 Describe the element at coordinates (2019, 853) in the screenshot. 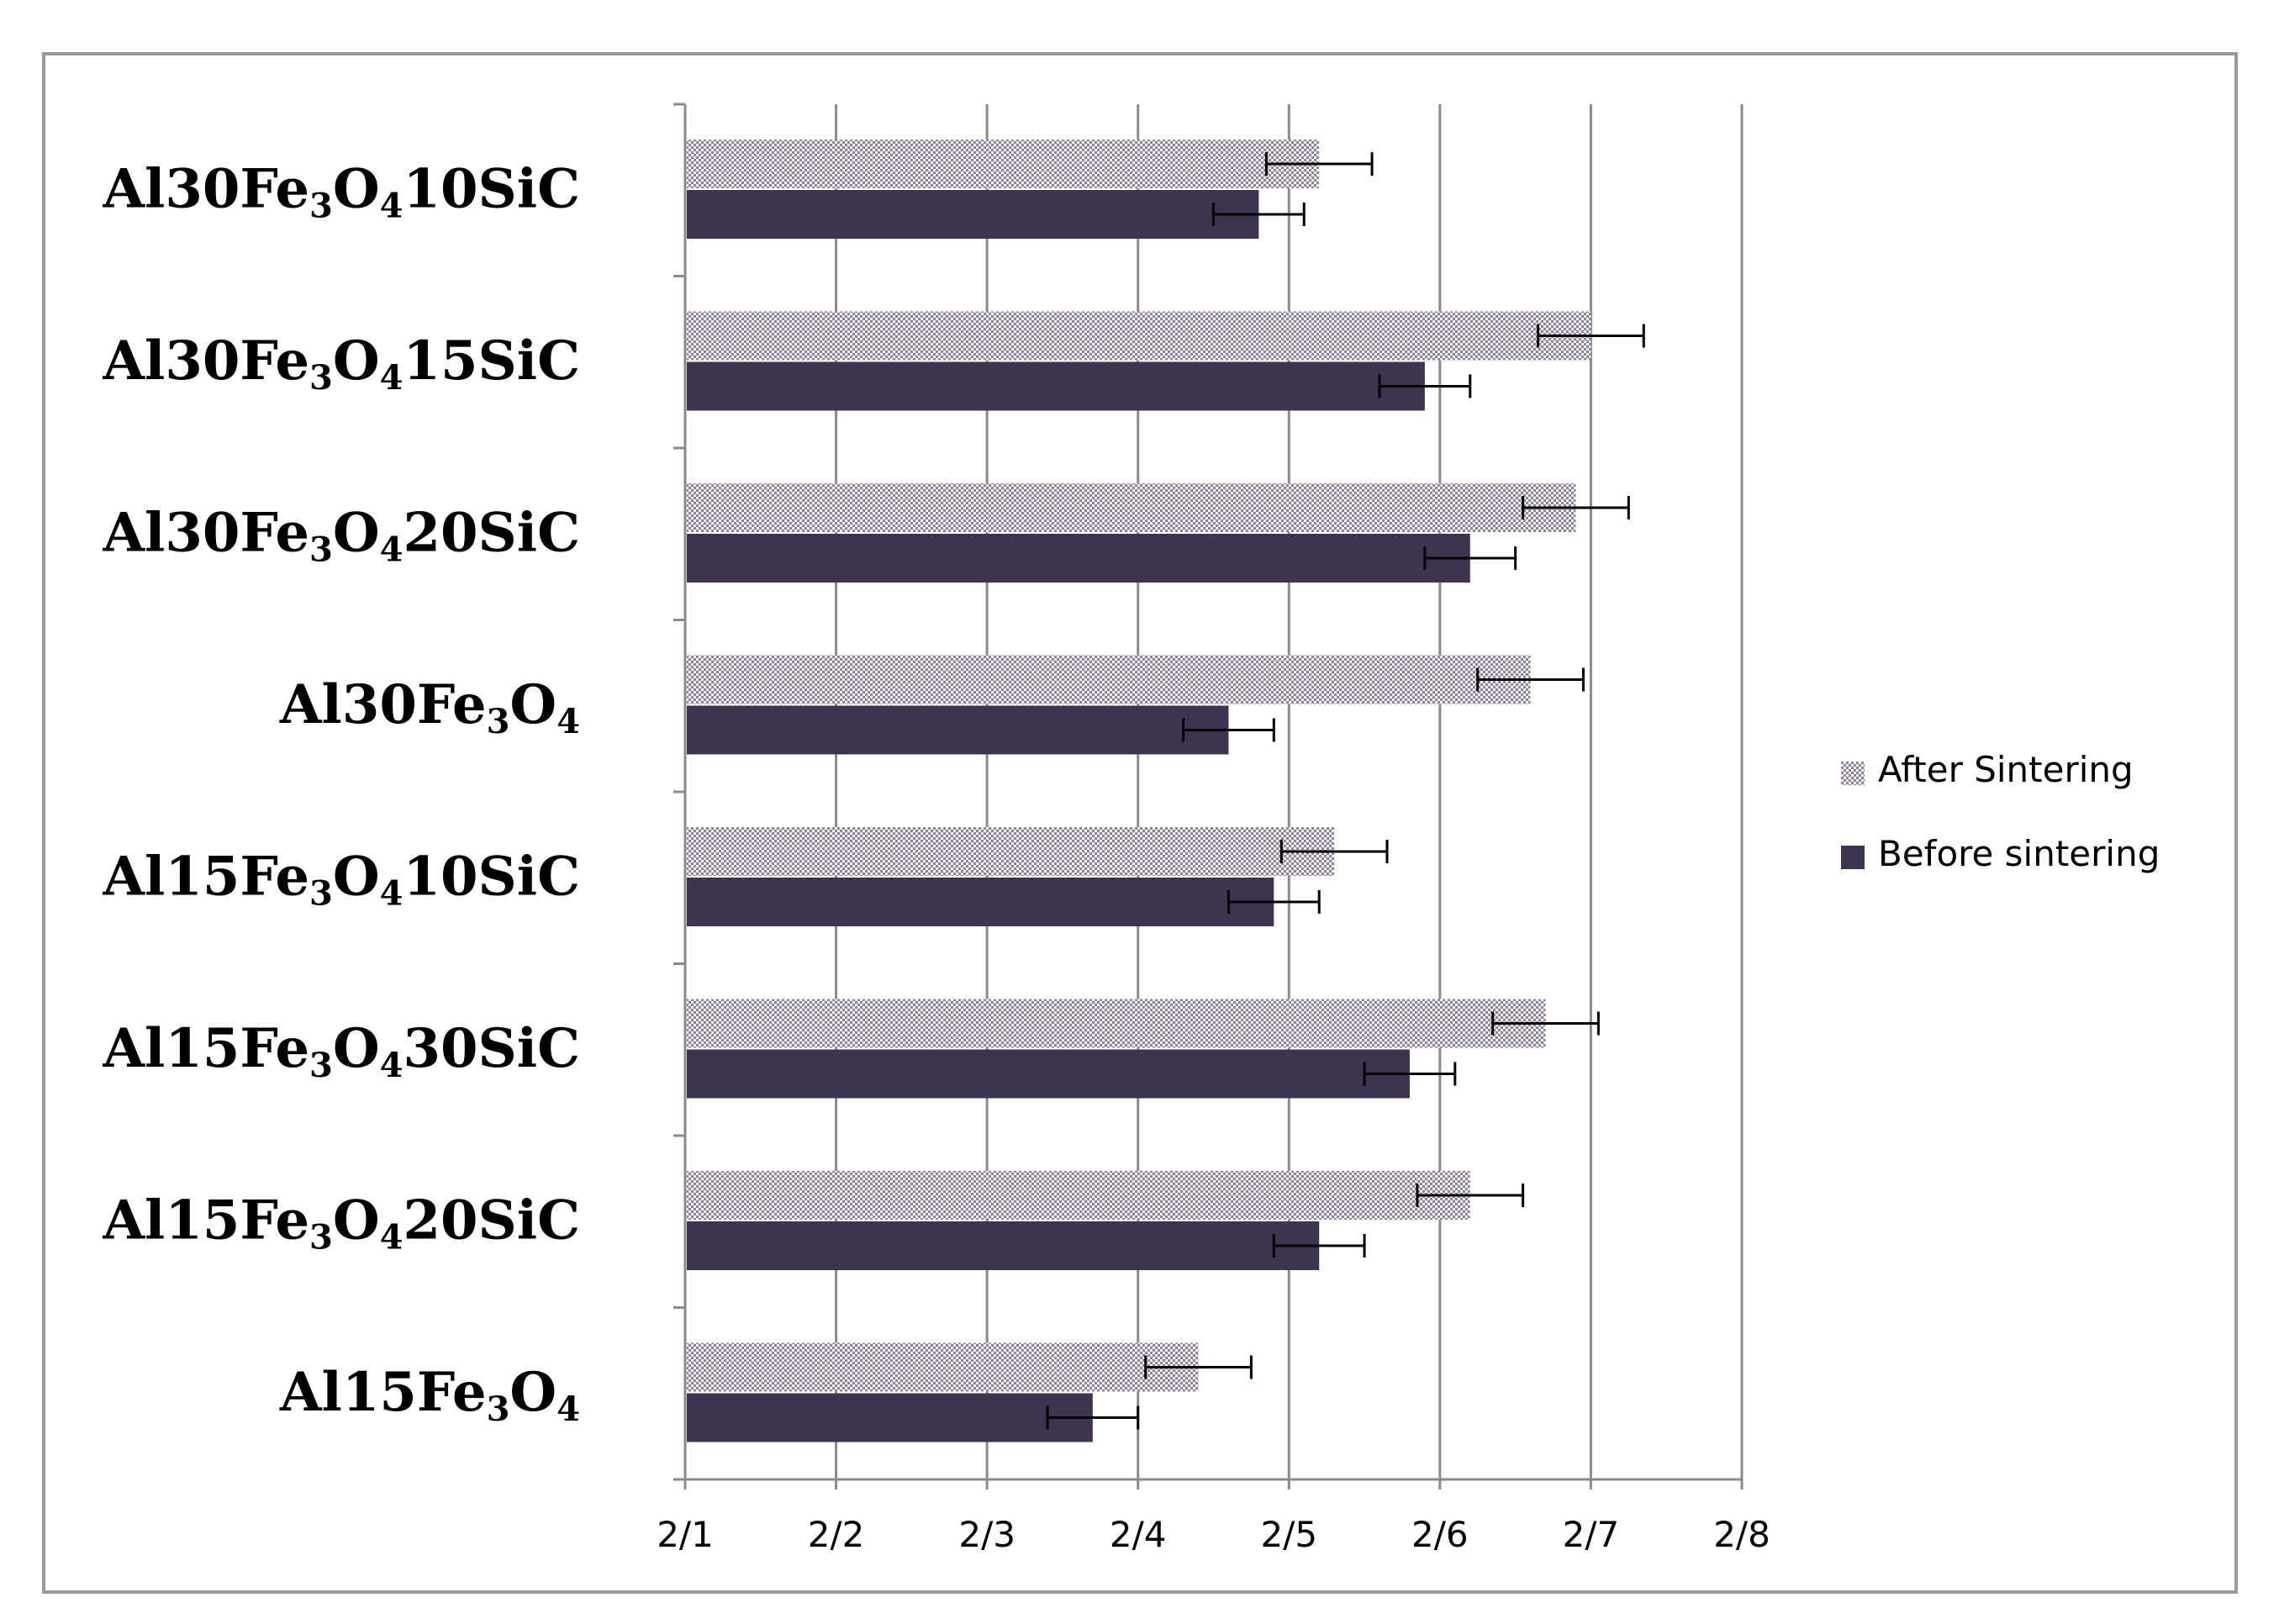

I see `legend-label-1: Before sintering` at that location.